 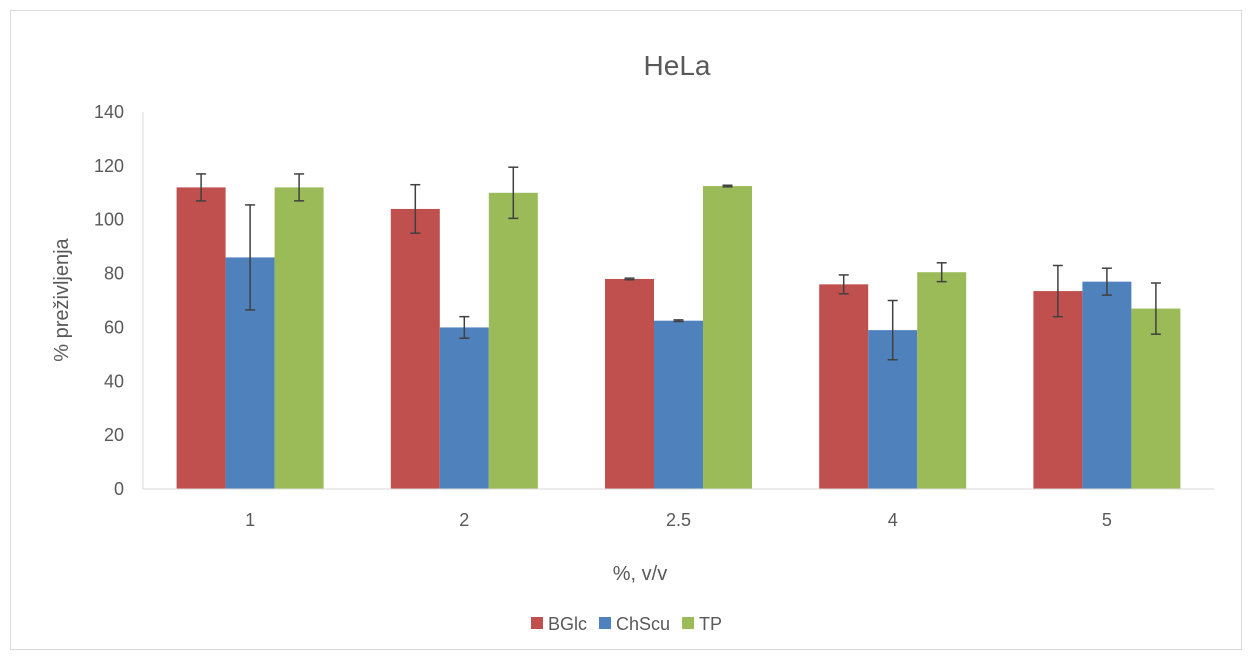 What do you see at coordinates (893, 520) in the screenshot?
I see `x-tick-label: 4` at bounding box center [893, 520].